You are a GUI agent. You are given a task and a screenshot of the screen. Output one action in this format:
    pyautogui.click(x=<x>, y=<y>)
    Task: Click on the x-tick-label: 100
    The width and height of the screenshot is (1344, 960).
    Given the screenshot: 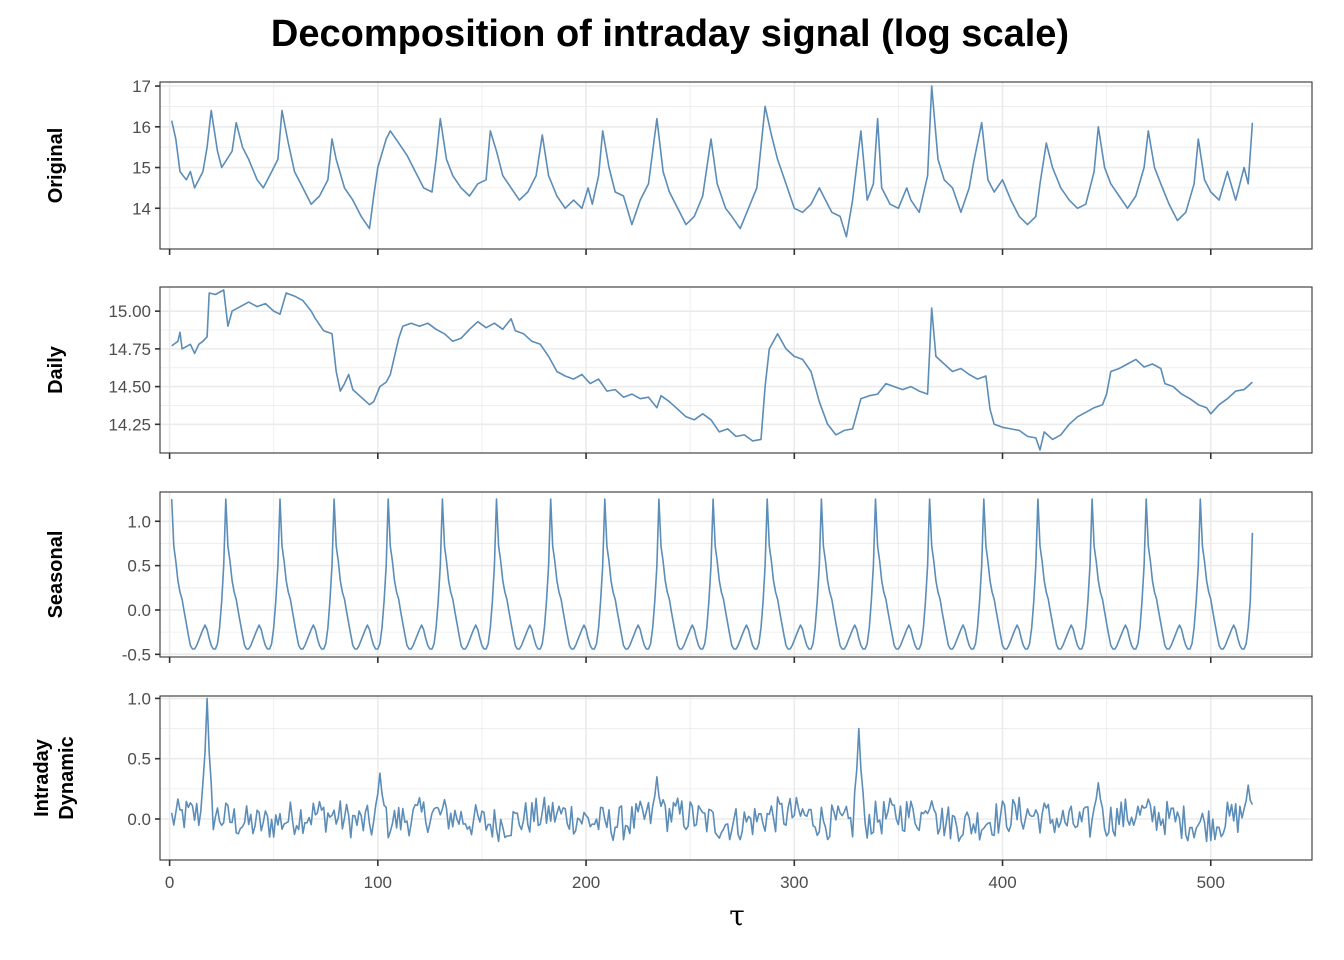 What is the action you would take?
    pyautogui.click(x=378, y=882)
    